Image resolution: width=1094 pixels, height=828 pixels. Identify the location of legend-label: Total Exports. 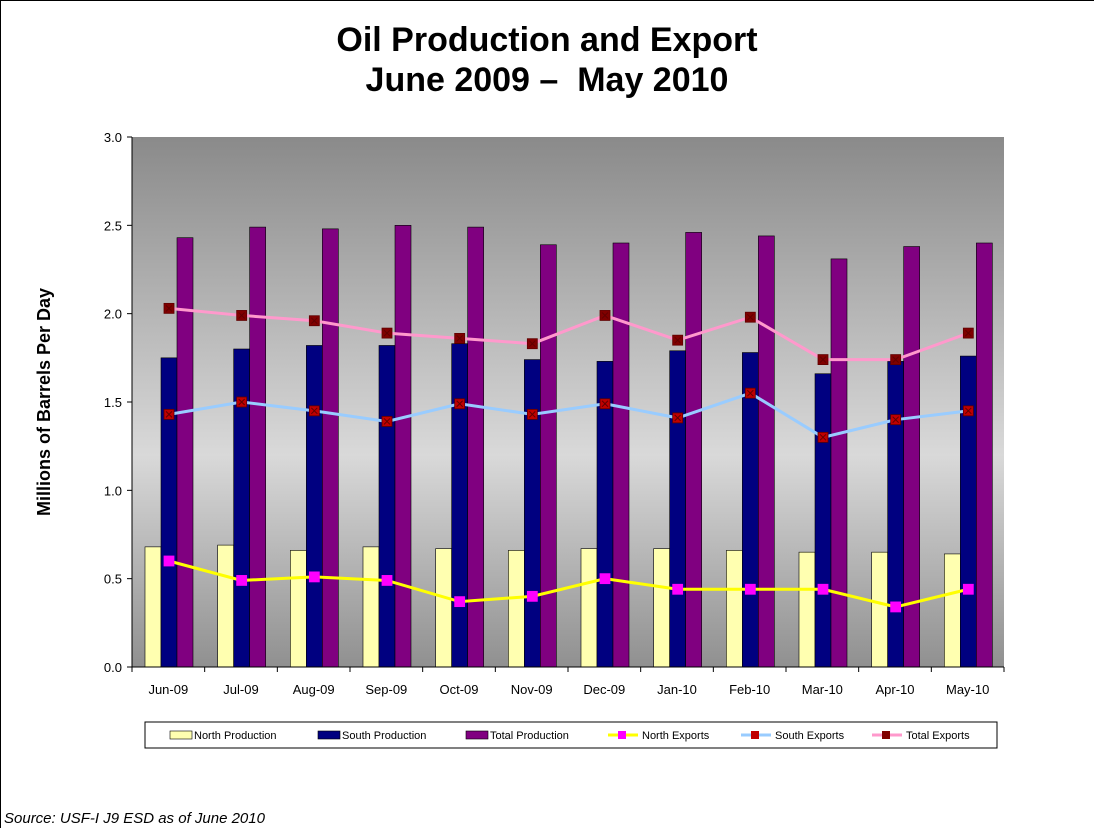
(938, 736).